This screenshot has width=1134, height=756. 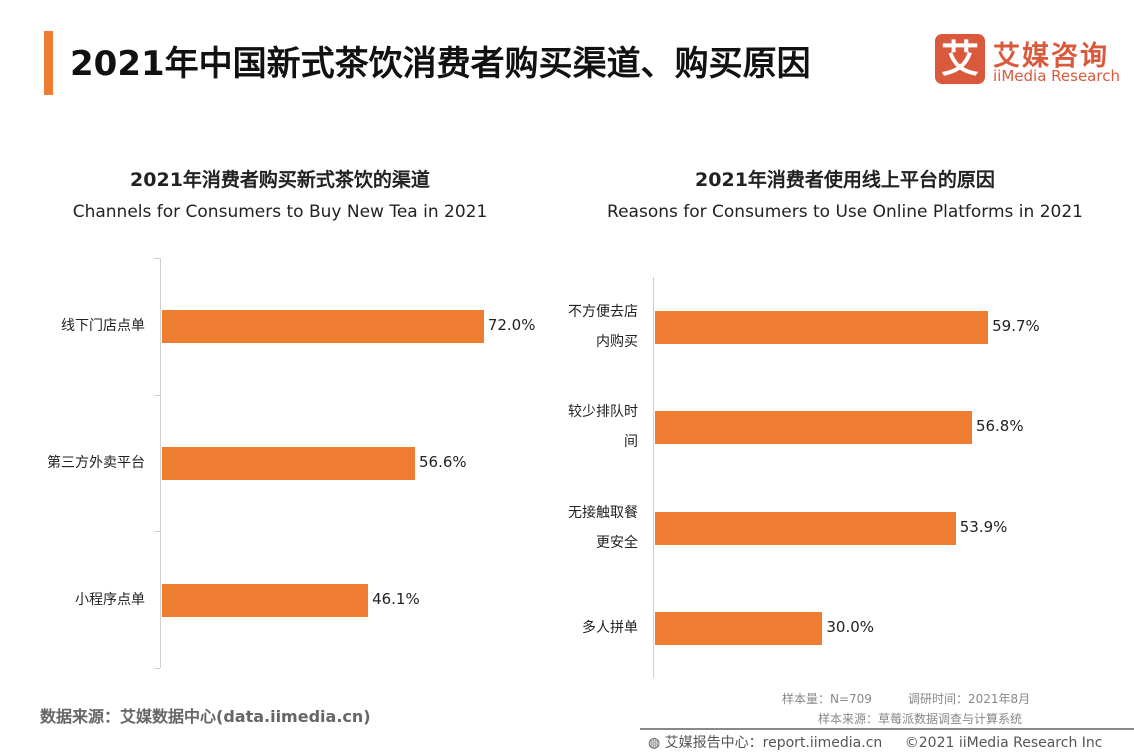 I want to click on survey-time: 调研时间：2021年8月, so click(x=969, y=699).